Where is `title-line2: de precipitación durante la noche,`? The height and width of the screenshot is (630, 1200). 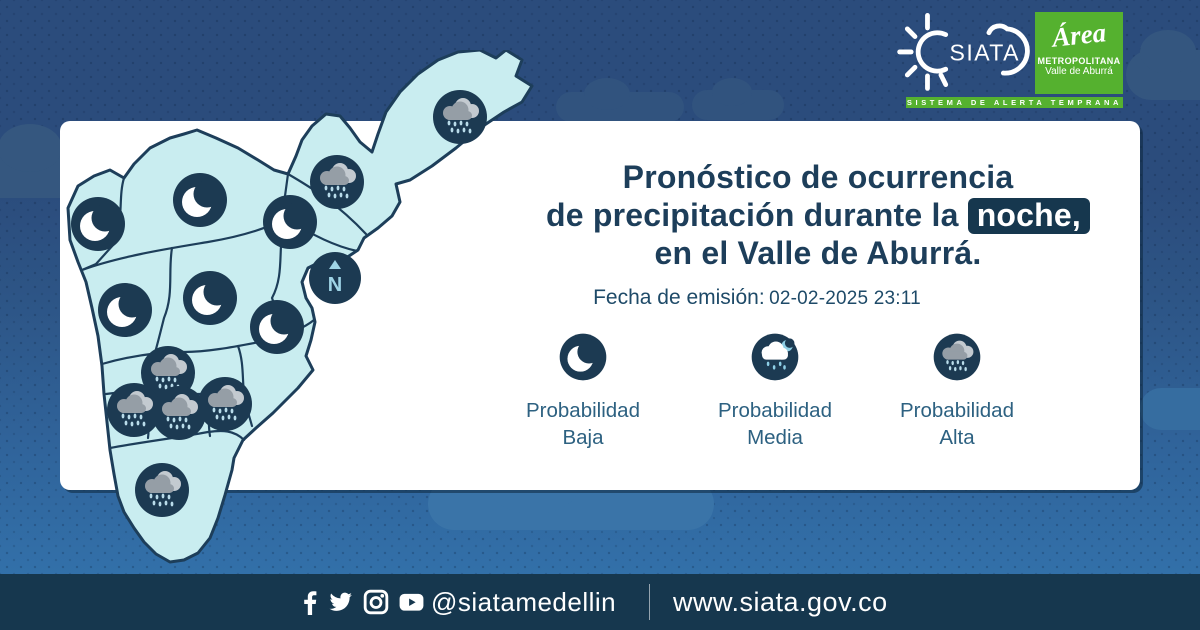
title-line2: de precipitación durante la noche, is located at coordinates (818, 215).